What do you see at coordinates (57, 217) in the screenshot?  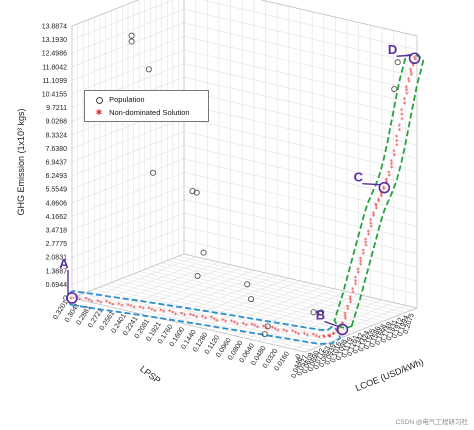 I see `z-tick-label: 4.1662` at bounding box center [57, 217].